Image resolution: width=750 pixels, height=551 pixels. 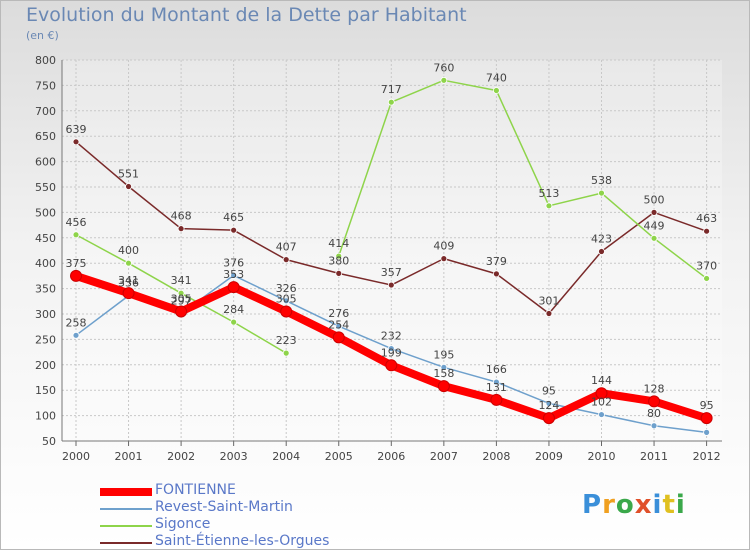 I want to click on data-label-sigonce: 717, so click(x=391, y=89).